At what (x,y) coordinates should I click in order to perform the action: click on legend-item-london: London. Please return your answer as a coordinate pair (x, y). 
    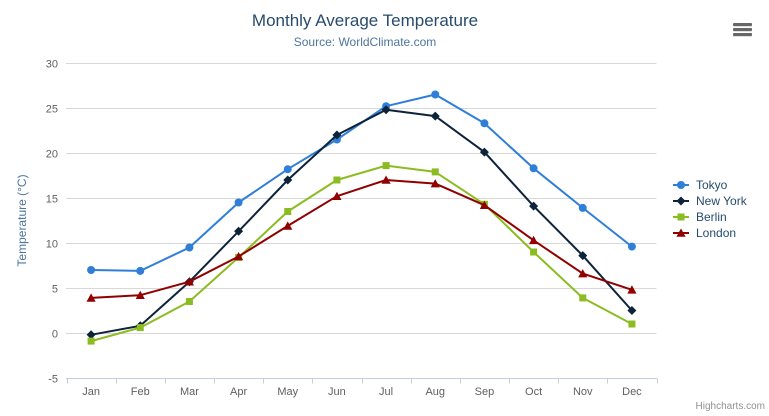
    Looking at the image, I should click on (710, 233).